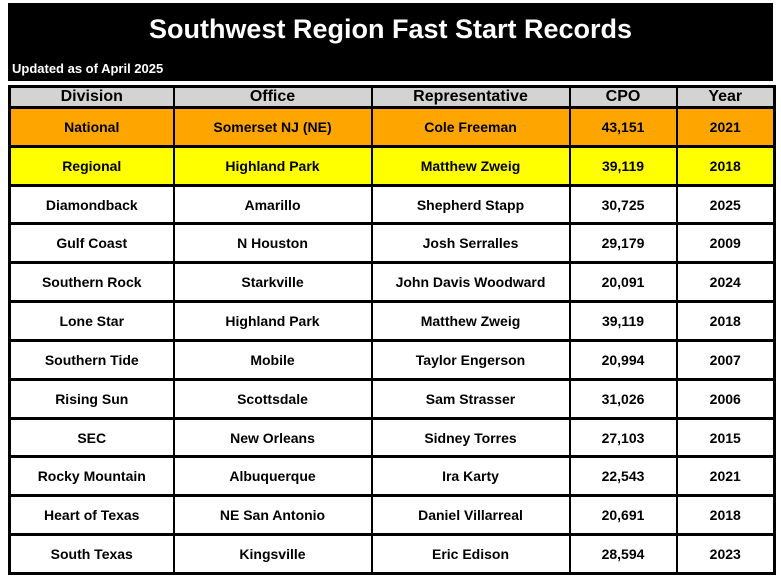  Describe the element at coordinates (725, 554) in the screenshot. I see `year-cell: 2023` at that location.